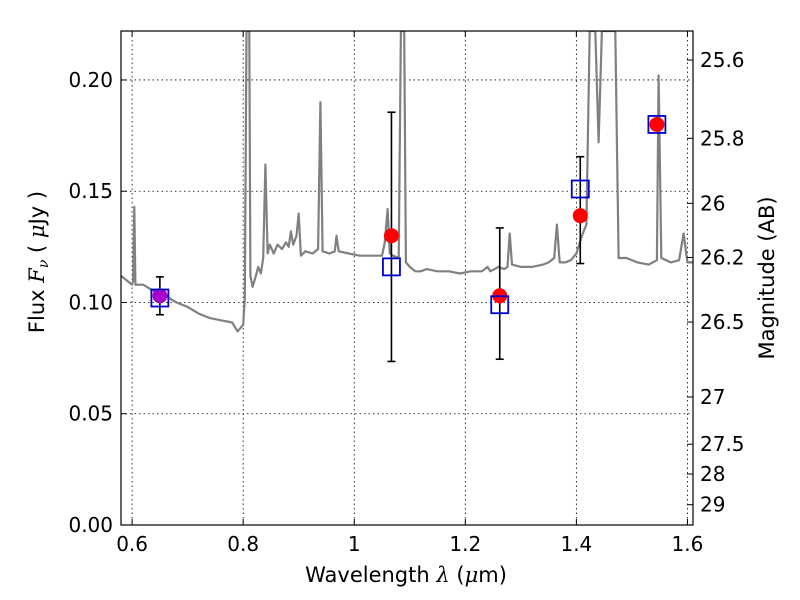 This screenshot has width=800, height=600. I want to click on y-tick-label: 0.20, so click(90, 80).